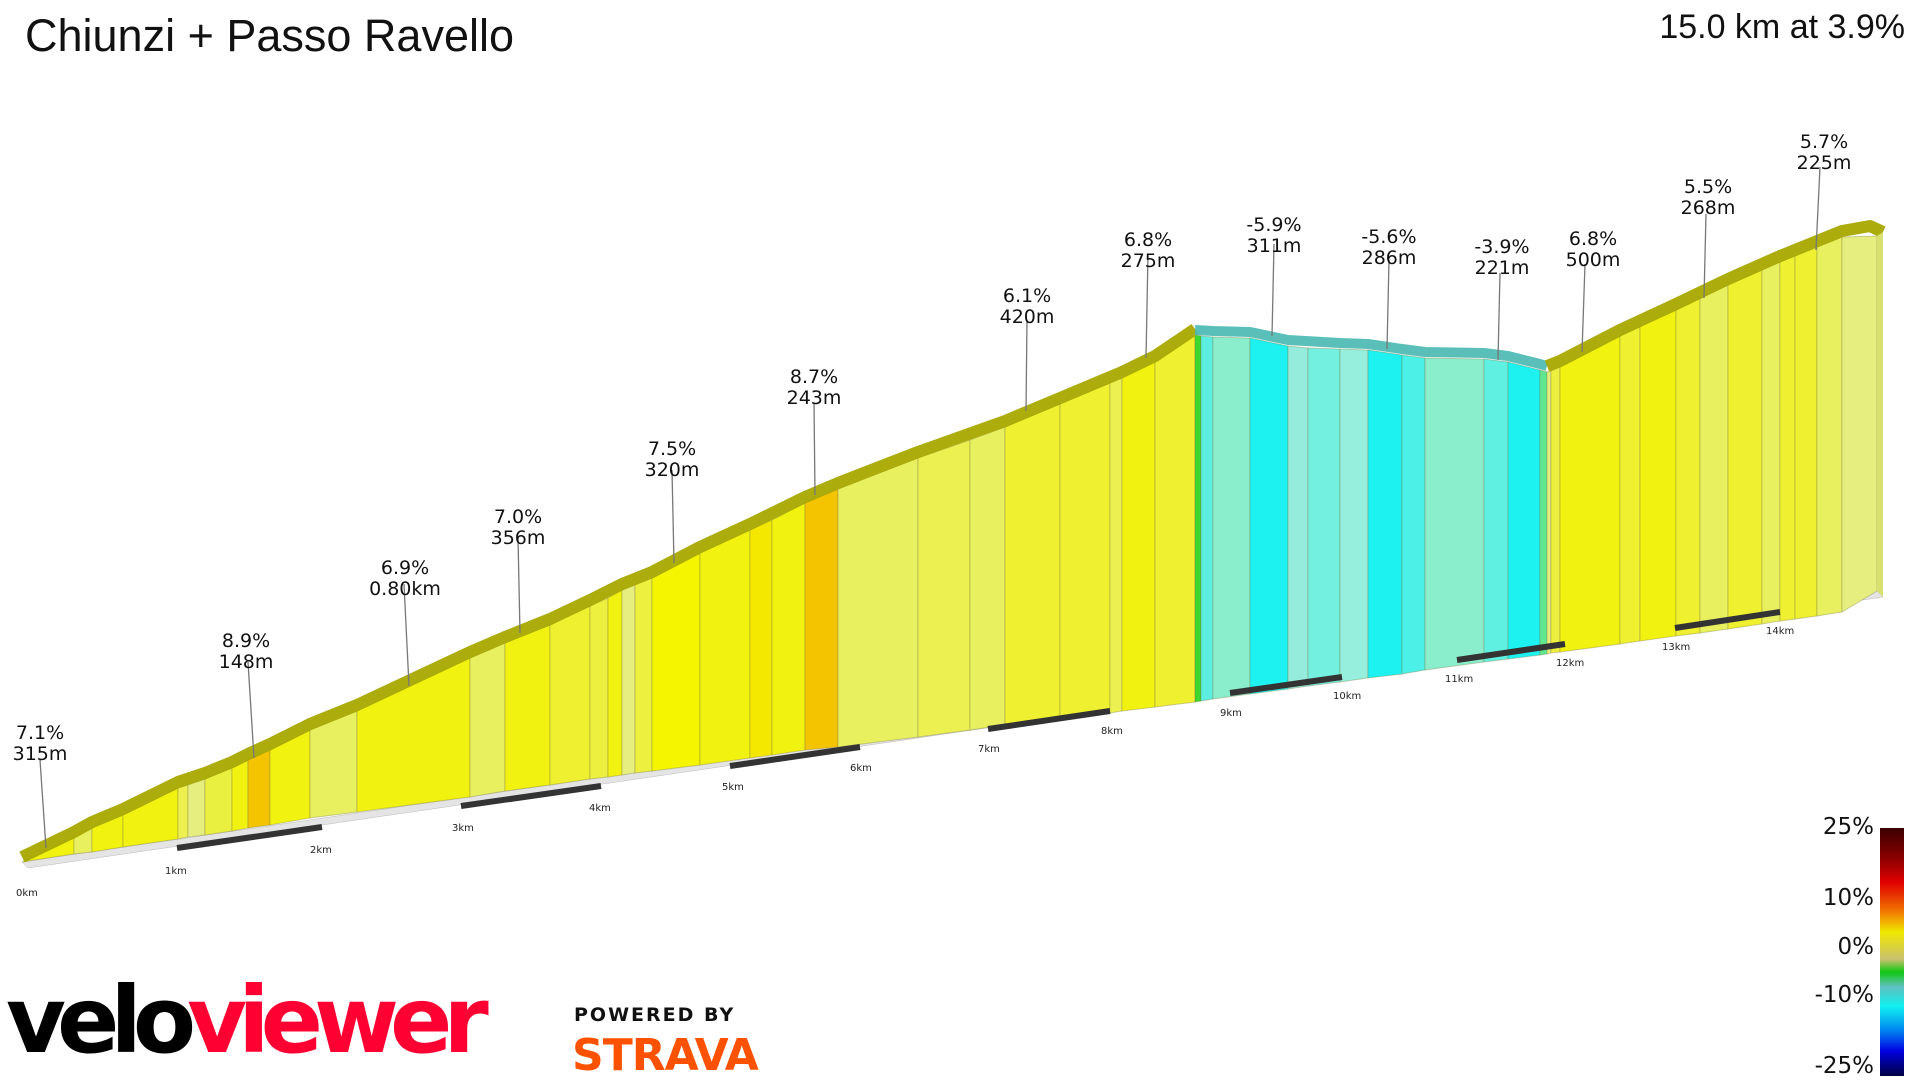 The height and width of the screenshot is (1081, 1920). Describe the element at coordinates (1844, 1066) in the screenshot. I see `legend-label-minus25: -25%` at that location.